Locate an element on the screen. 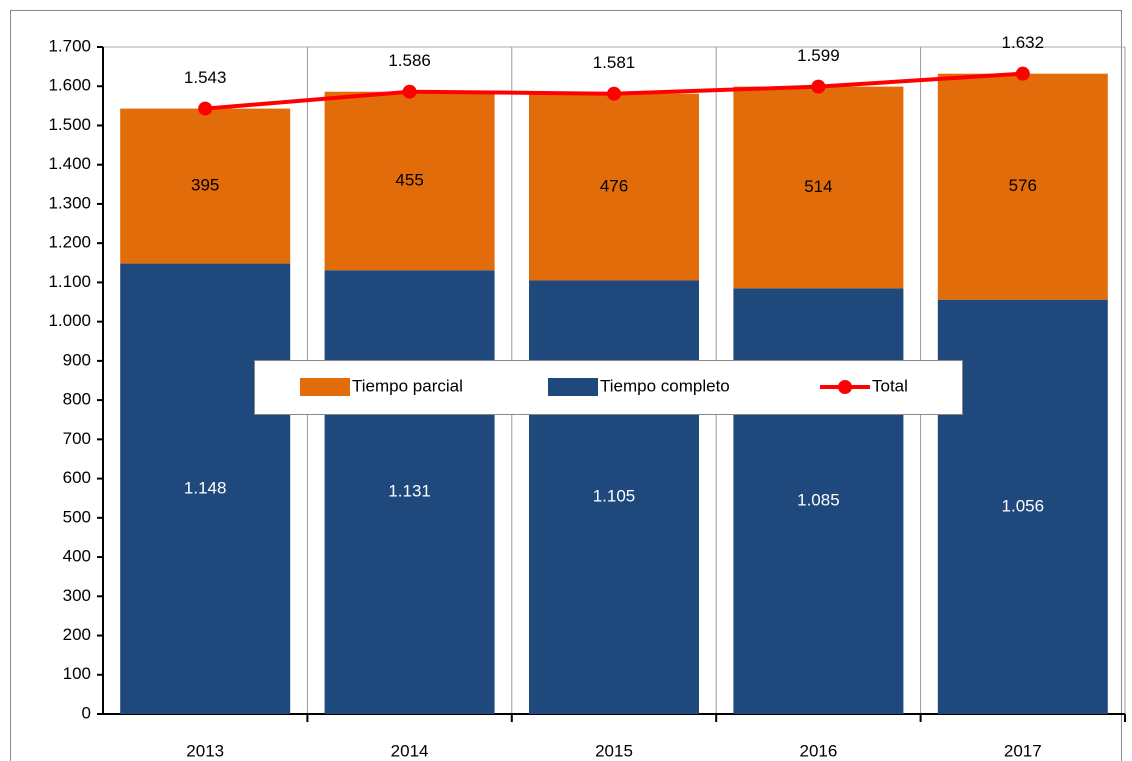 The height and width of the screenshot is (761, 1132). data-label: 1.056 is located at coordinates (1023, 505).